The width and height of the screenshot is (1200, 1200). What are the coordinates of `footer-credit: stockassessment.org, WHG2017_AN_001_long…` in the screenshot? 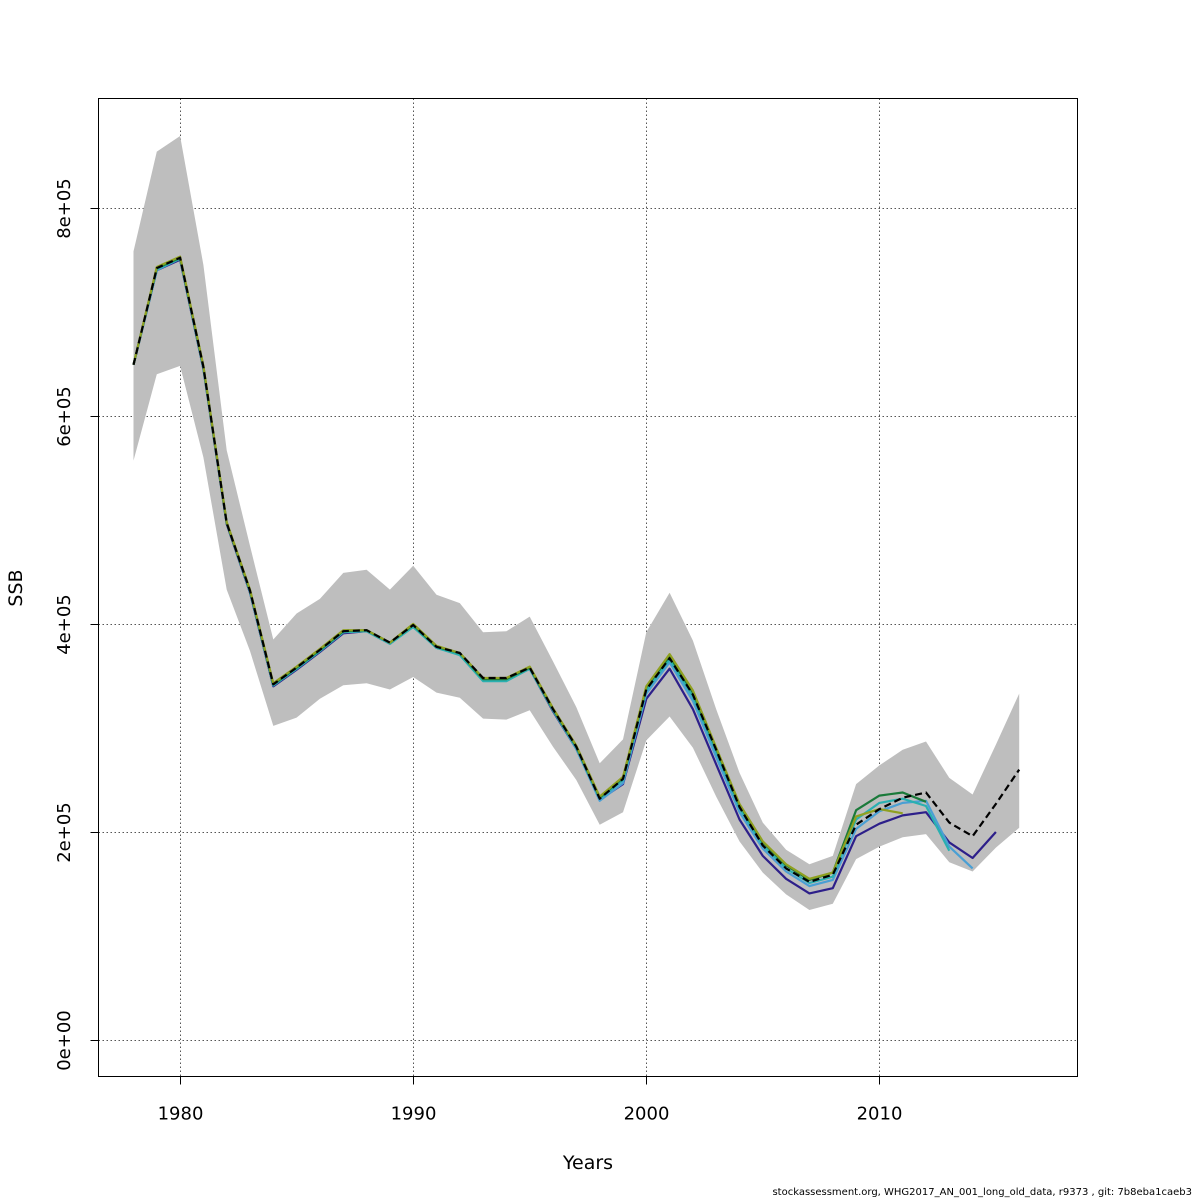 It's located at (982, 1192).